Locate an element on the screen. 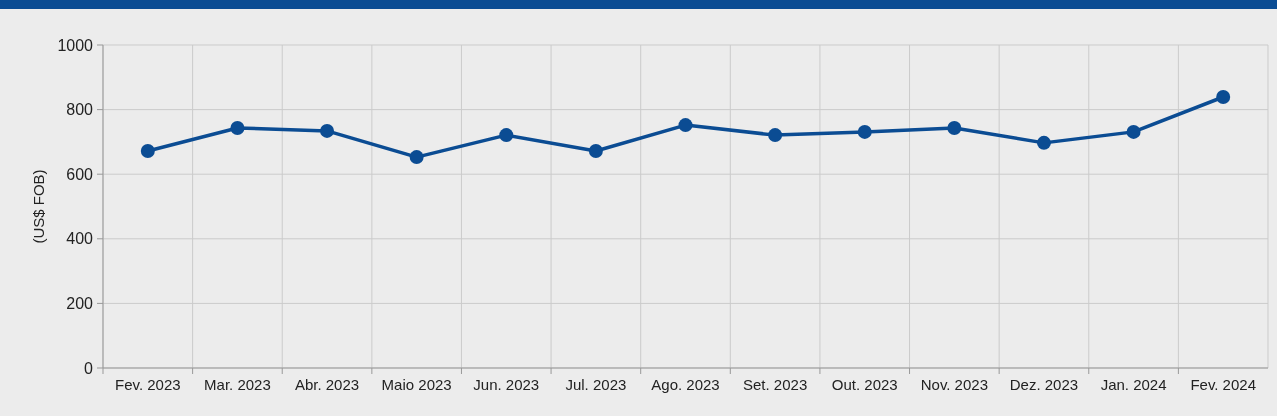  y-tick-label: 0 is located at coordinates (89, 368).